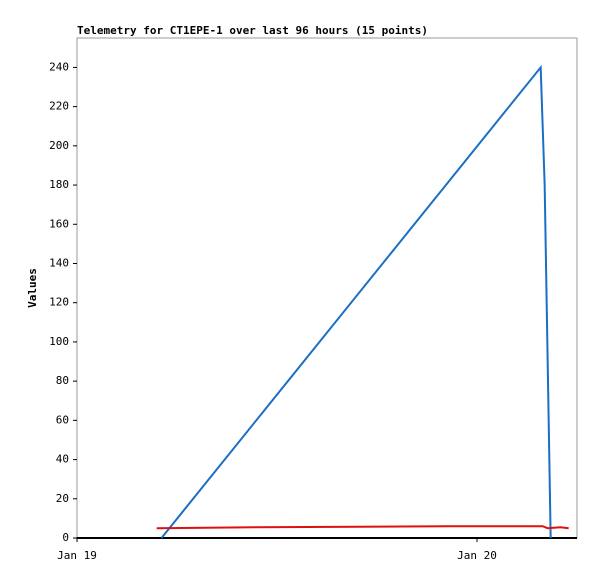 The height and width of the screenshot is (579, 597). What do you see at coordinates (62, 498) in the screenshot?
I see `y-tick-label: 20` at bounding box center [62, 498].